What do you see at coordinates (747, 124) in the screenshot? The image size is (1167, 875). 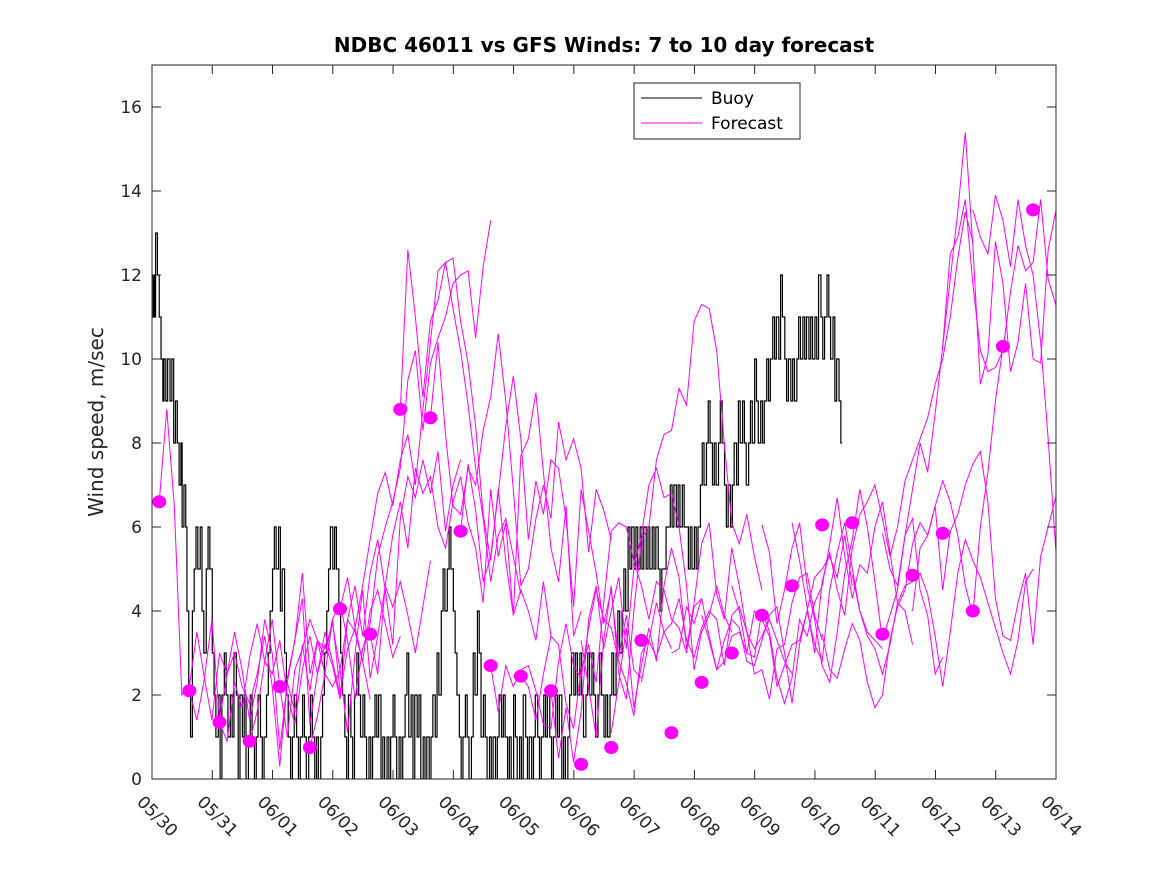 I see `legend-label-forecast: Forecast` at bounding box center [747, 124].